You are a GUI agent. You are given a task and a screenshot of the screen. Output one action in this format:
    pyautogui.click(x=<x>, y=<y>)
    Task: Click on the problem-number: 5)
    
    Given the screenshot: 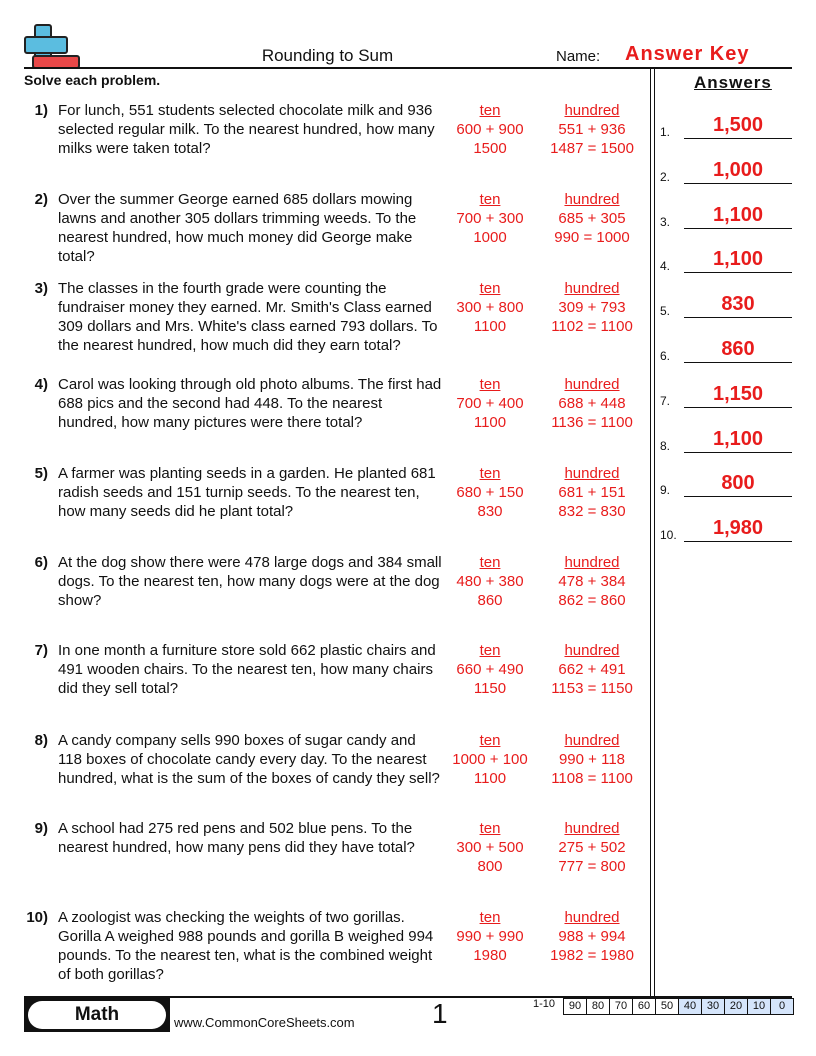 What is the action you would take?
    pyautogui.click(x=41, y=473)
    